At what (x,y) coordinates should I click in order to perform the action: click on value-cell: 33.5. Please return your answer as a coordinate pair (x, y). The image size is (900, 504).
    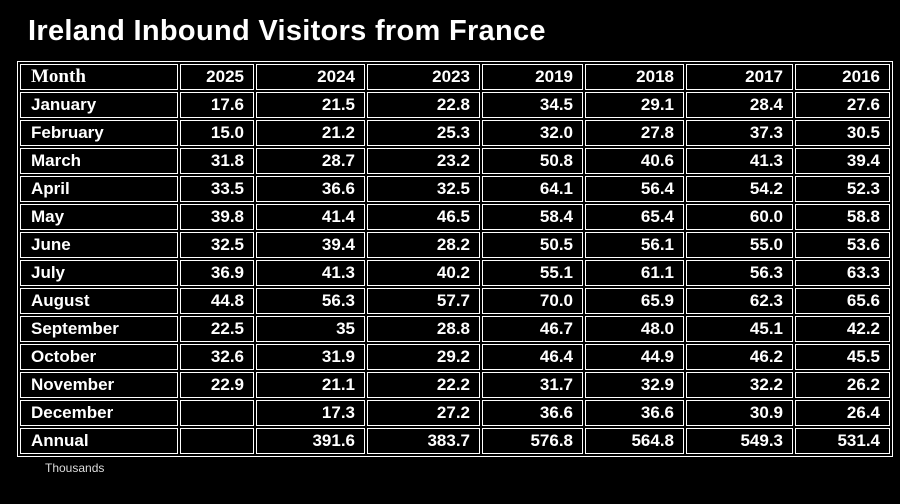
    Looking at the image, I should click on (217, 189).